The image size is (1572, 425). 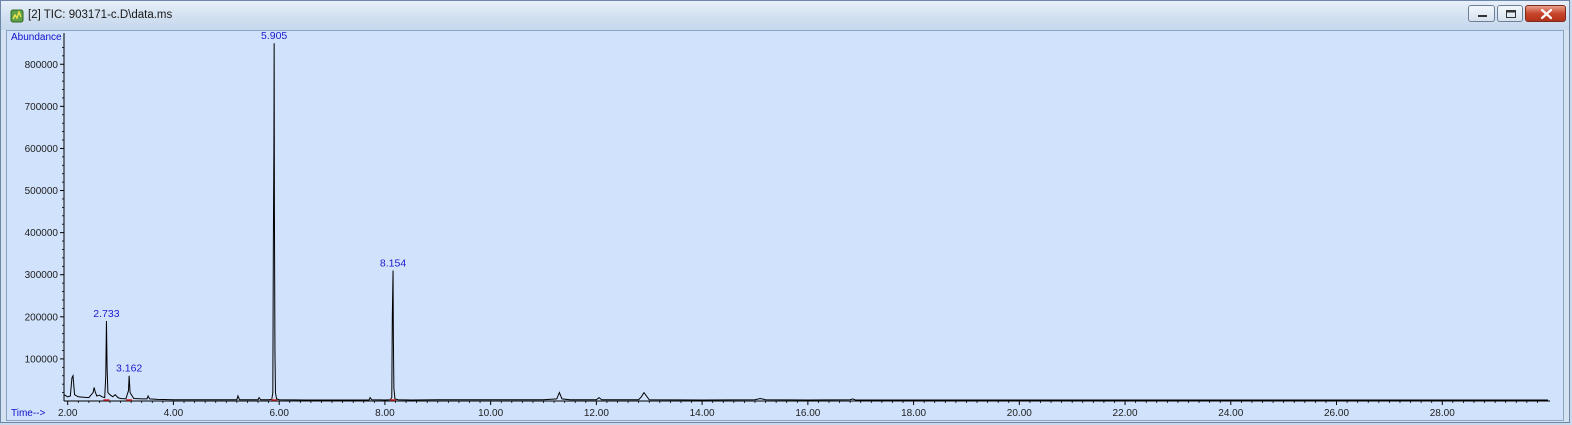 I want to click on chromatogram-app-icon, so click(x=17, y=16).